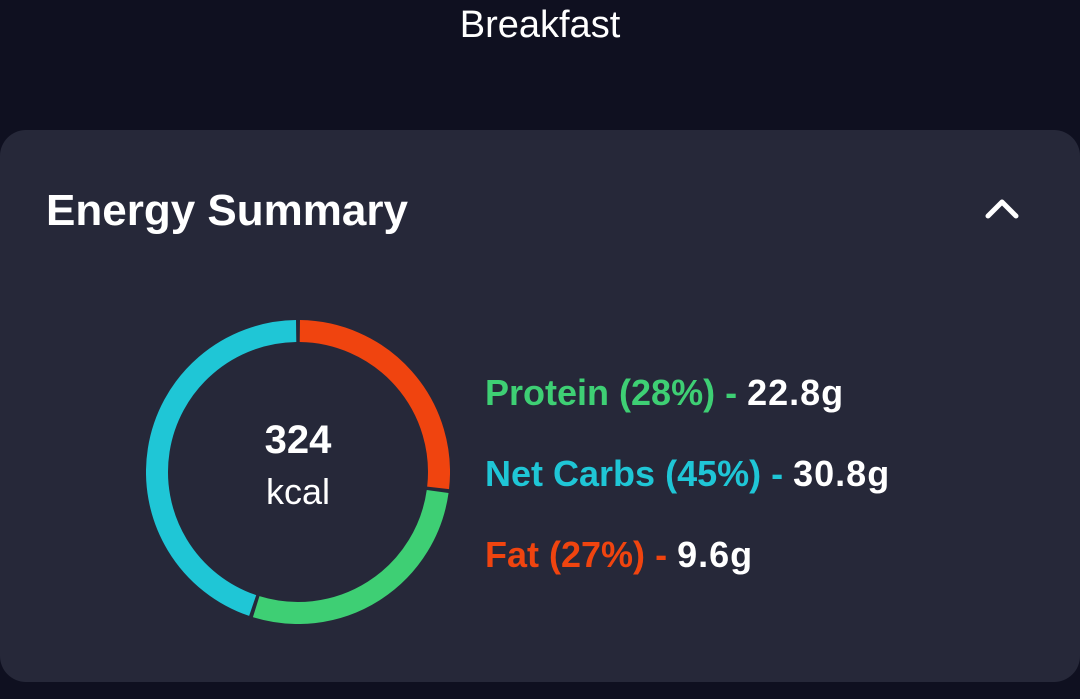 This screenshot has width=1080, height=699. Describe the element at coordinates (796, 392) in the screenshot. I see `macro-amount: 22.8g` at that location.